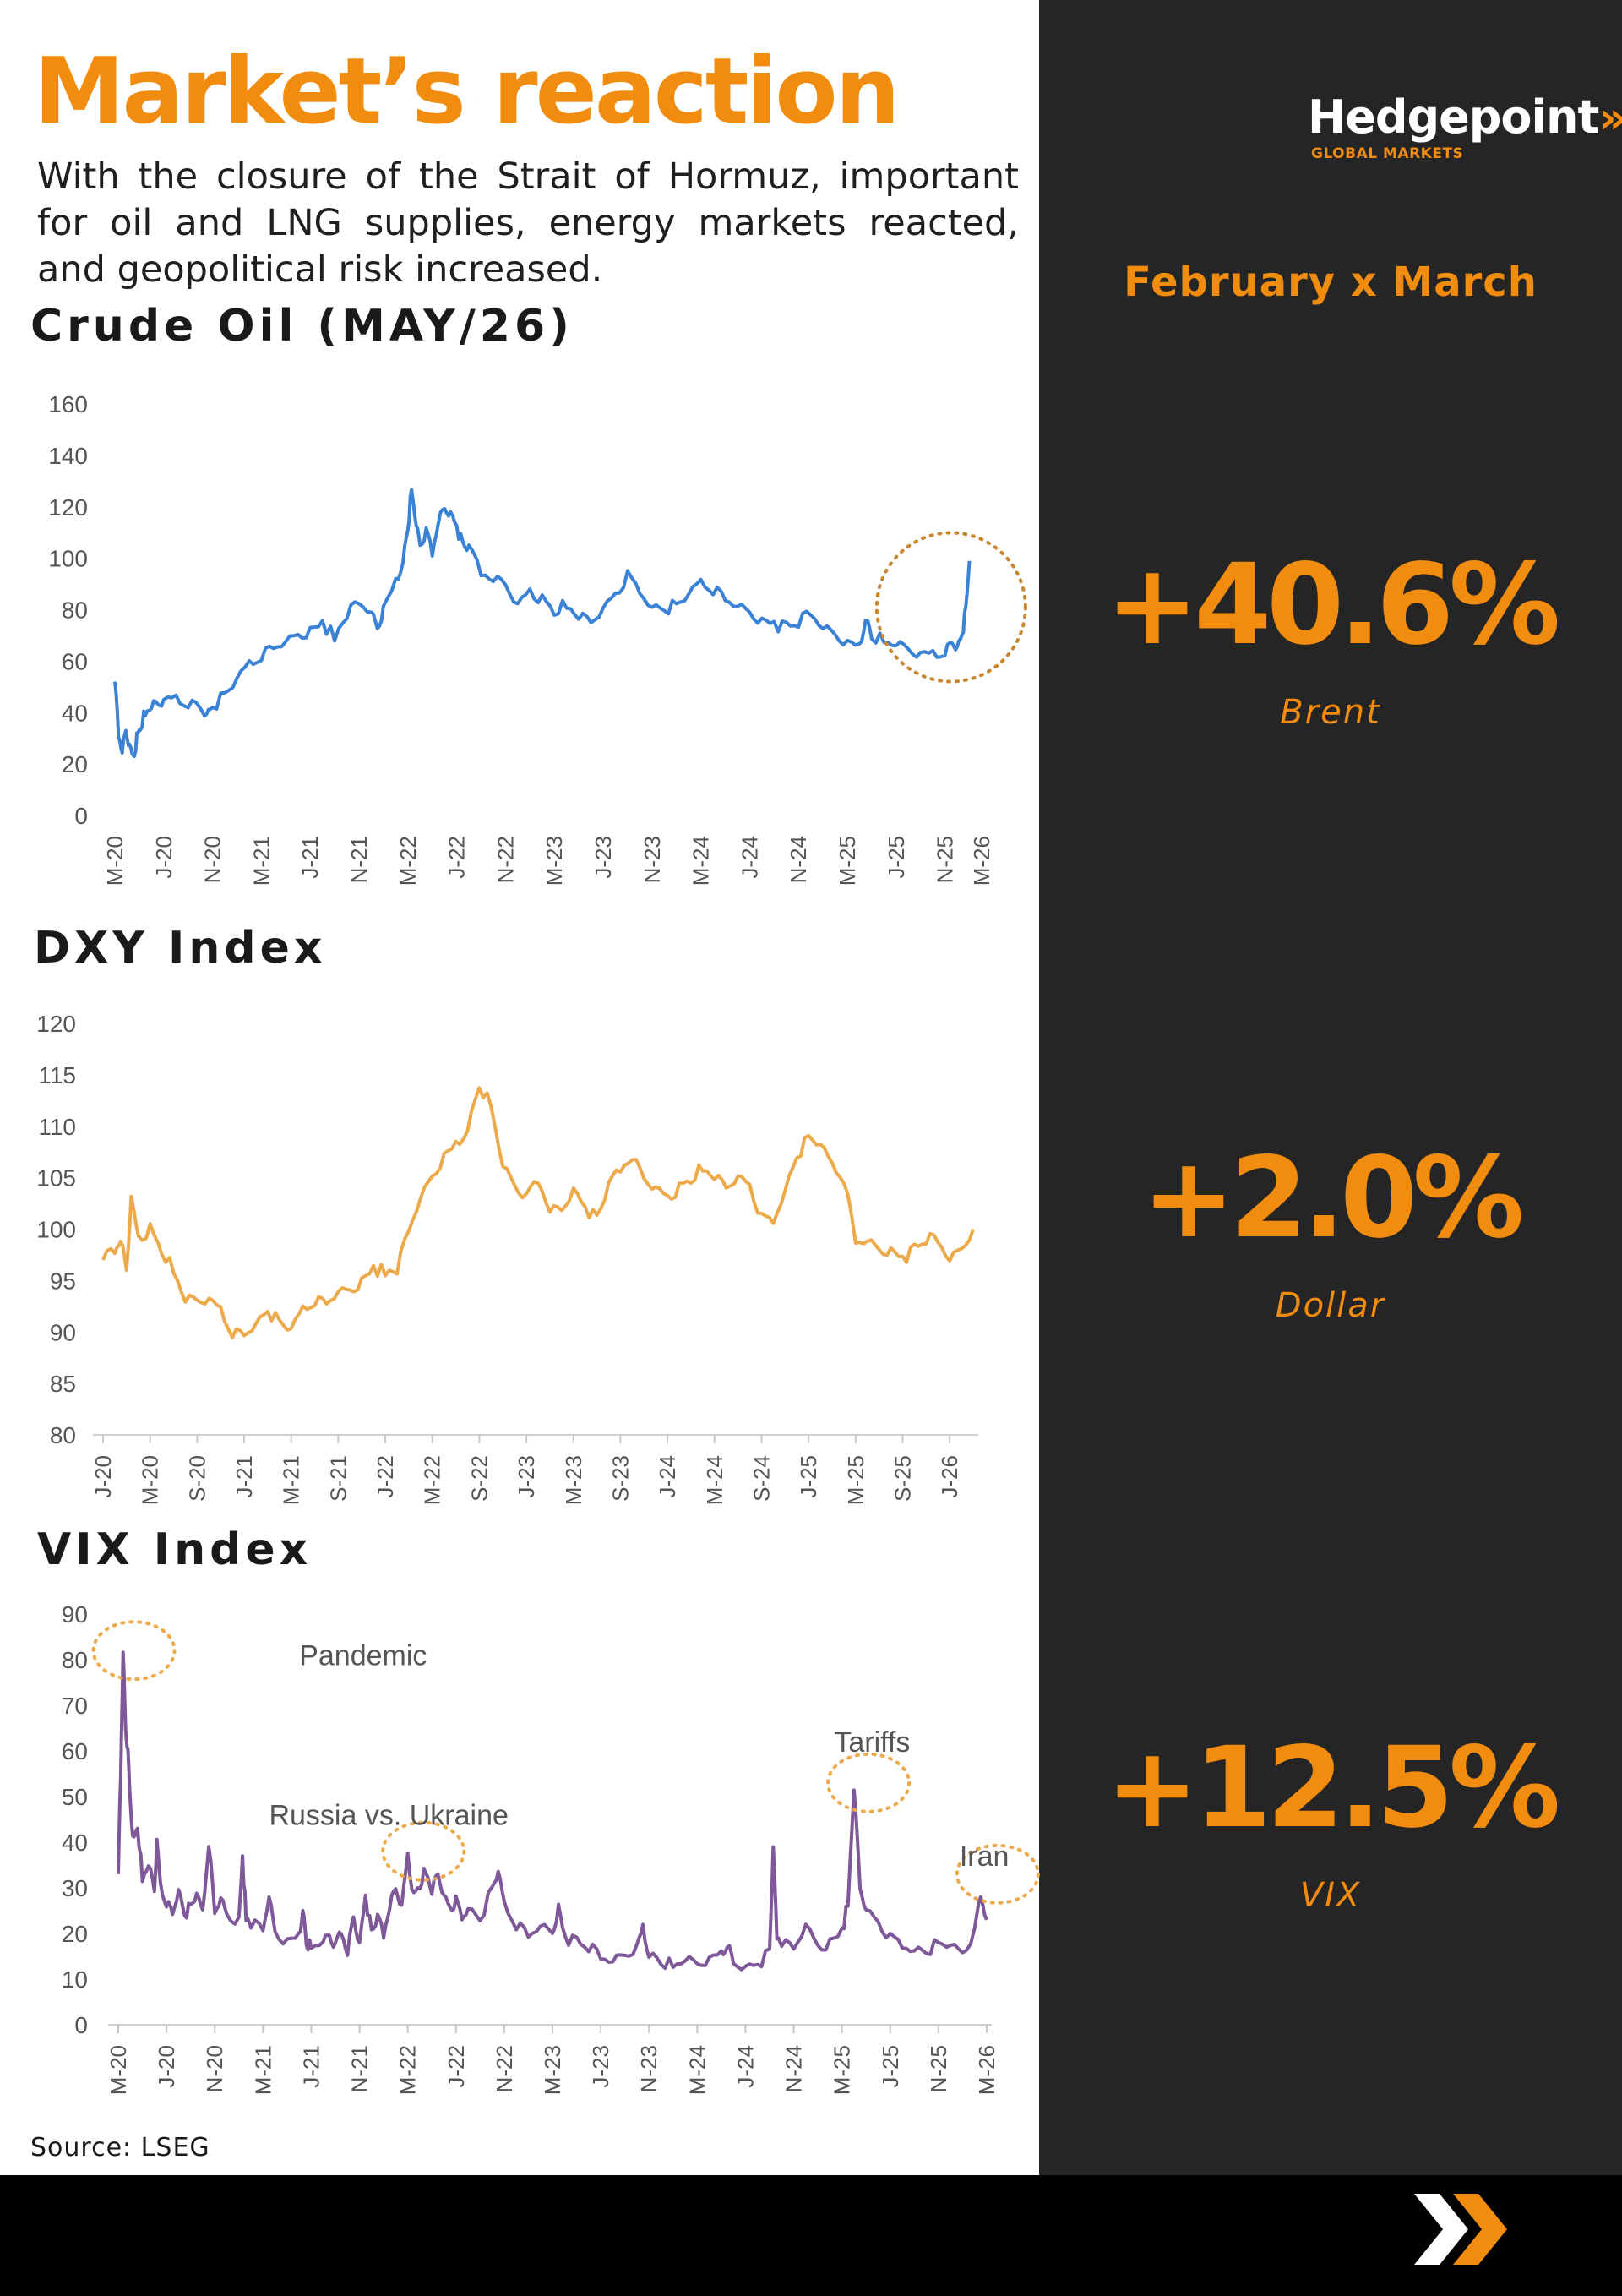  What do you see at coordinates (167, 2066) in the screenshot?
I see `x-tick-label: J-20` at bounding box center [167, 2066].